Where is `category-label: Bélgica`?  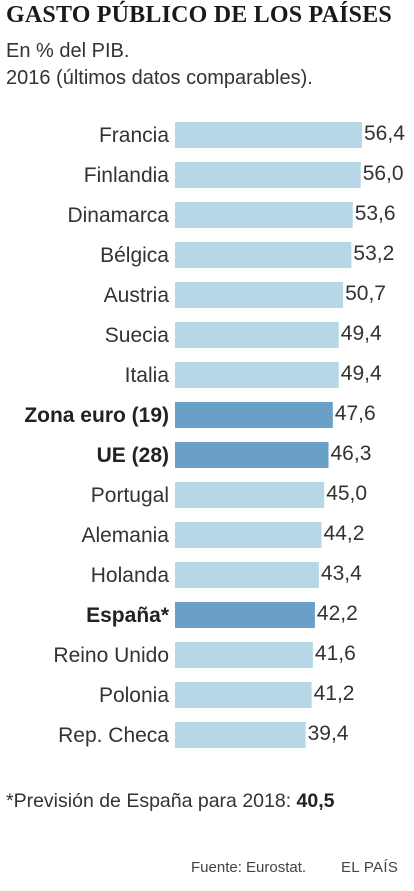 category-label: Bélgica is located at coordinates (134, 255).